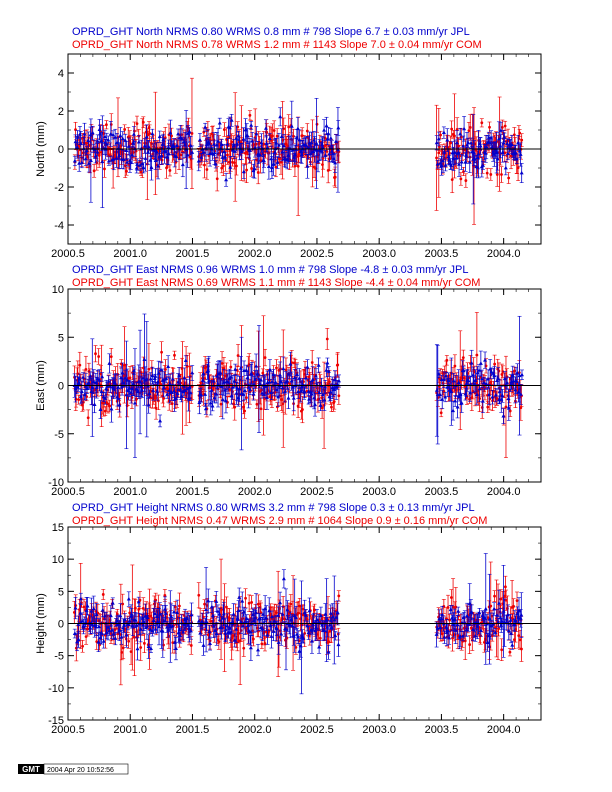 This screenshot has width=612, height=792. I want to click on north-x-tick-label: 2002.0, so click(255, 254).